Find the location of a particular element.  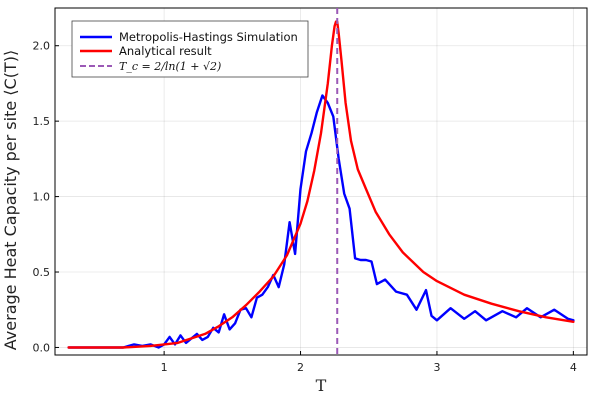

legend-box is located at coordinates (190, 49).